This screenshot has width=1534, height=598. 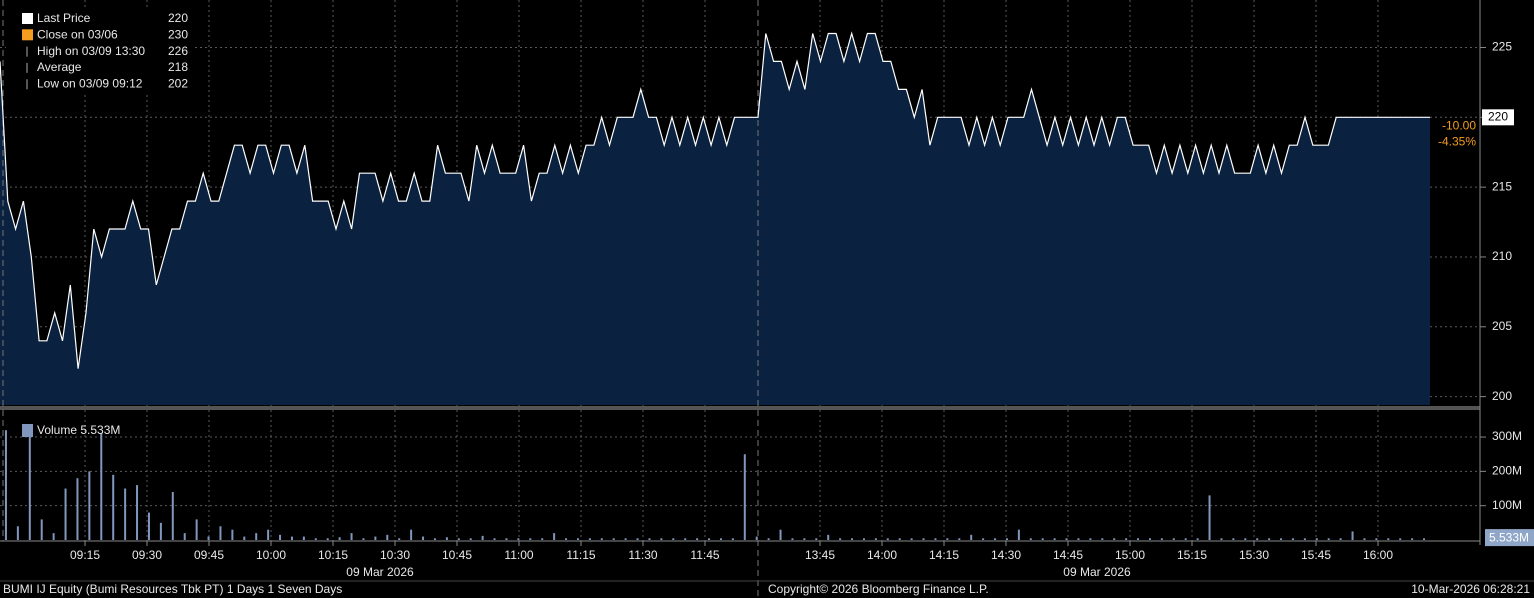 What do you see at coordinates (90, 83) in the screenshot?
I see `legend-label: Low on 03/09 09:12` at bounding box center [90, 83].